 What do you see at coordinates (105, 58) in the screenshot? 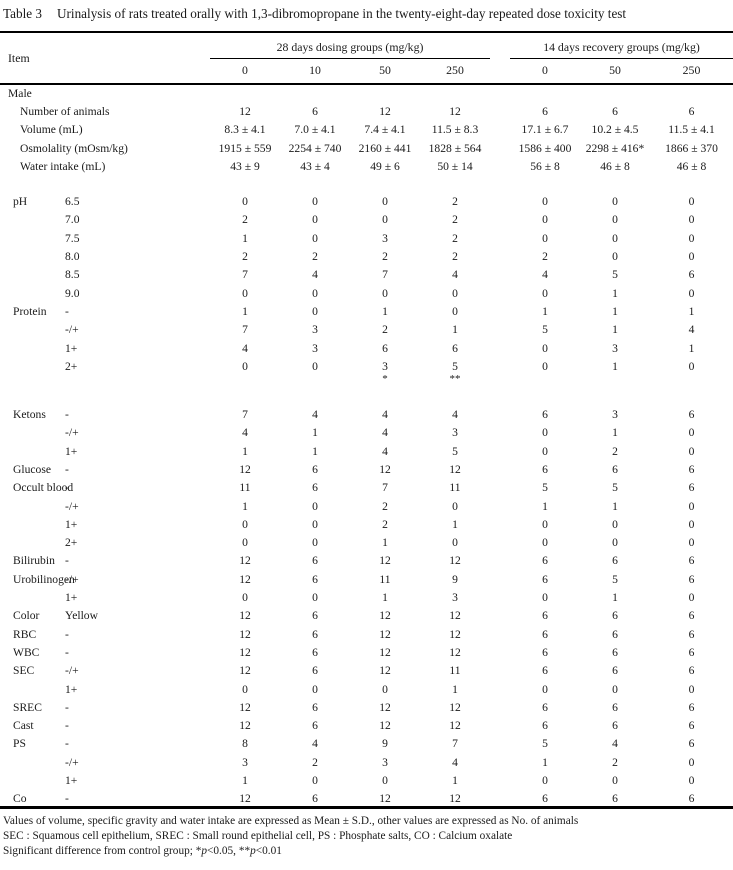
I see `column-header-item: Item` at bounding box center [105, 58].